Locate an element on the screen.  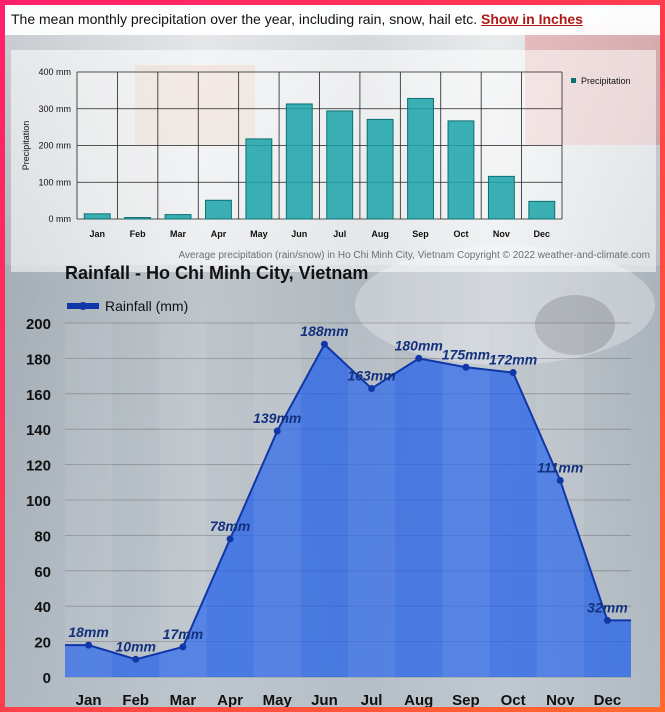
show-in-inches-link: Show in Inches is located at coordinates (532, 19).